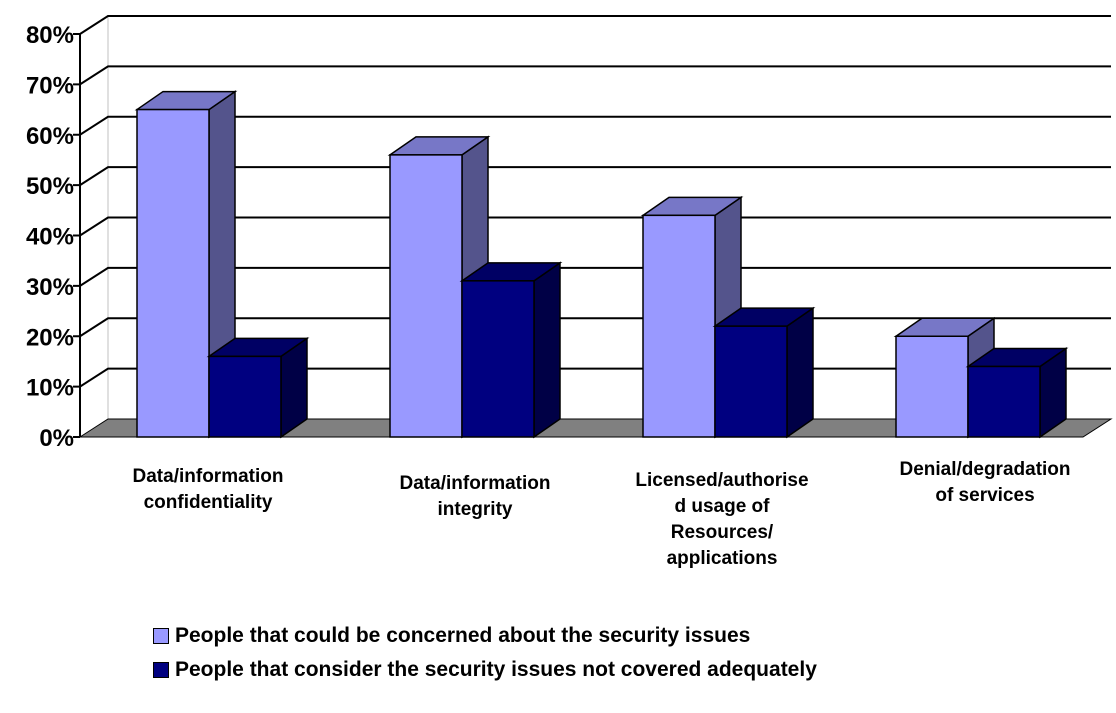 This screenshot has width=1116, height=713. Describe the element at coordinates (50, 186) in the screenshot. I see `y-tick-label: 50%` at that location.